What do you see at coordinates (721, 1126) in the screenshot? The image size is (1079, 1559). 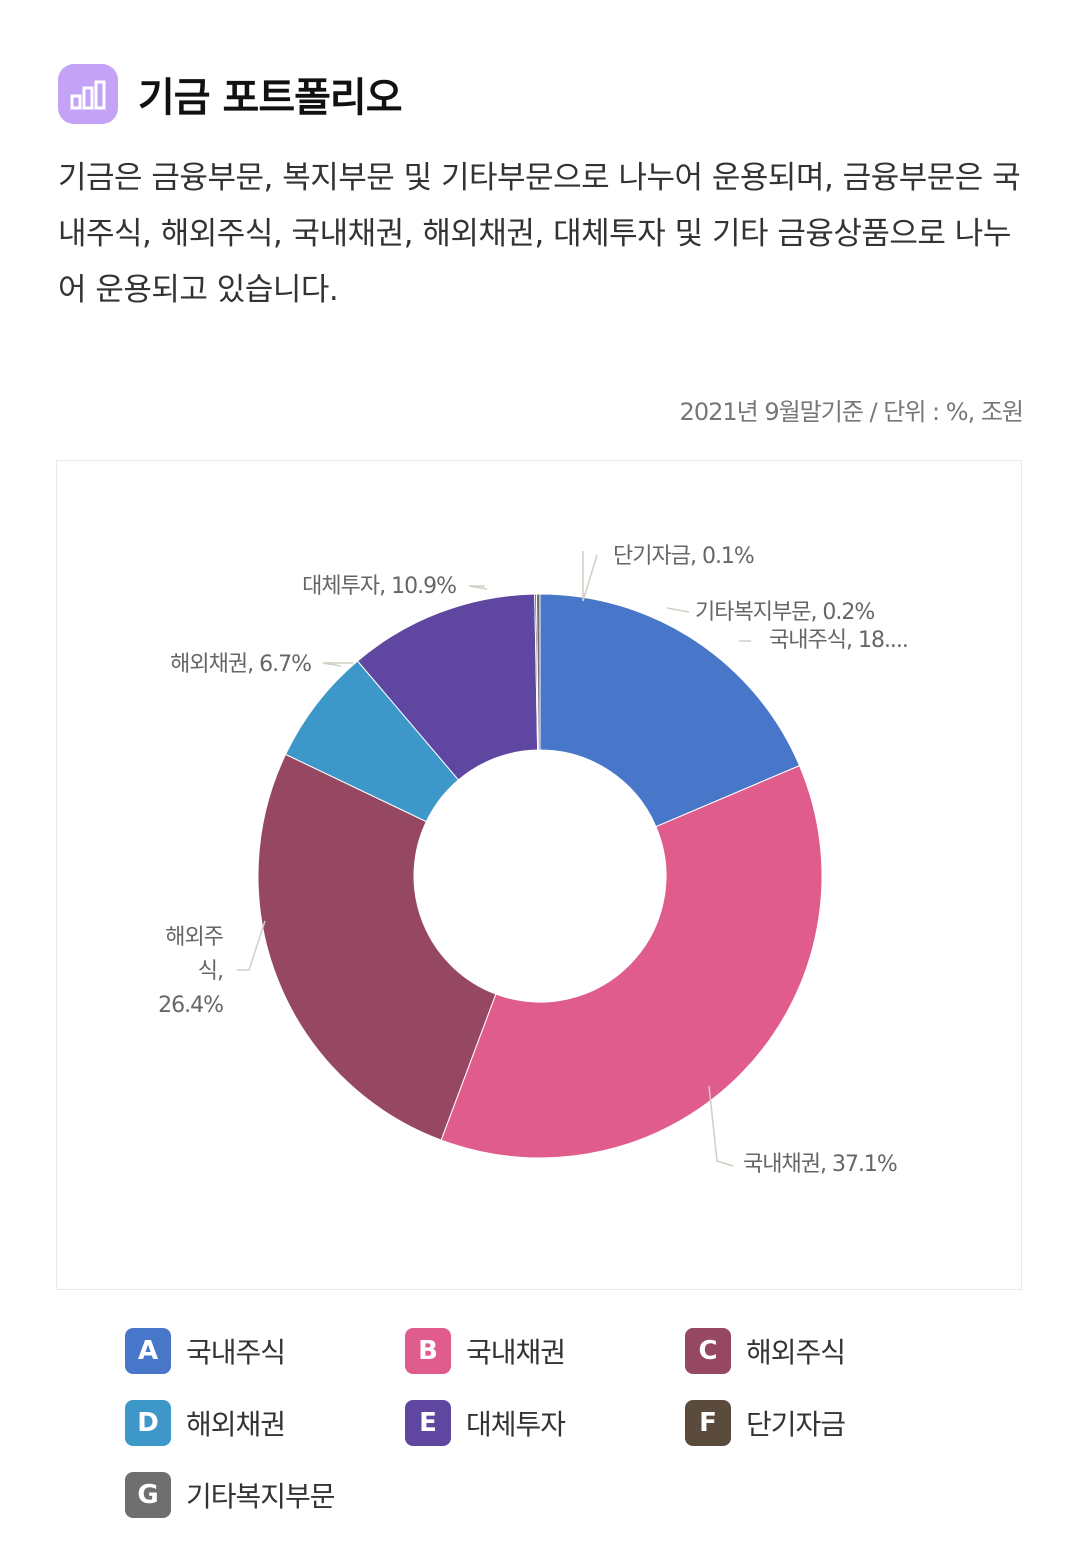 I see `leader-line-b` at bounding box center [721, 1126].